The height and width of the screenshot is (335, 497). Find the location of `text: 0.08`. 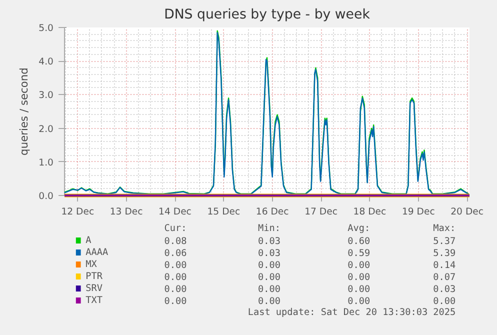

text: 0.08 is located at coordinates (176, 241).